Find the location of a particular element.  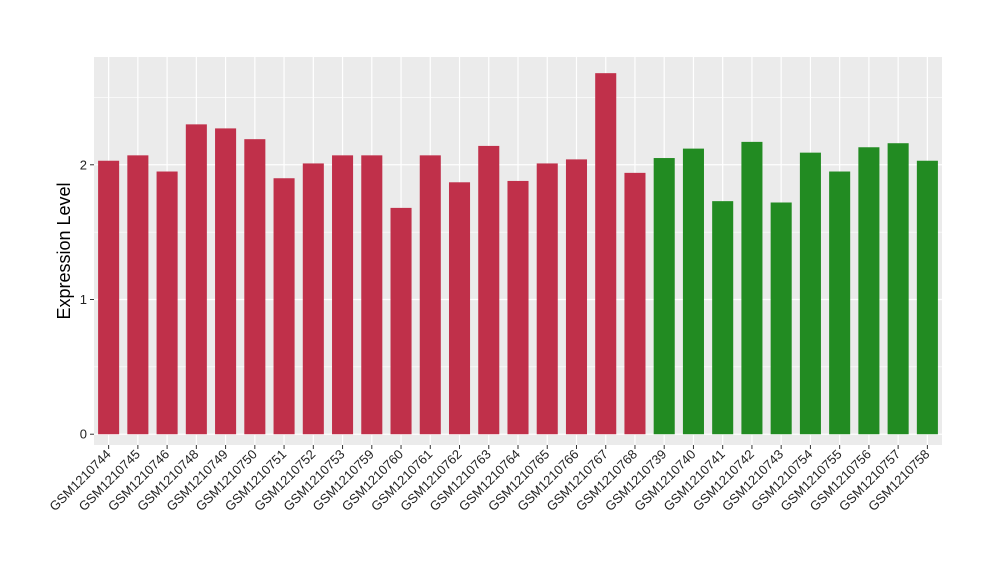

bar-GSM1210761 is located at coordinates (430, 295).